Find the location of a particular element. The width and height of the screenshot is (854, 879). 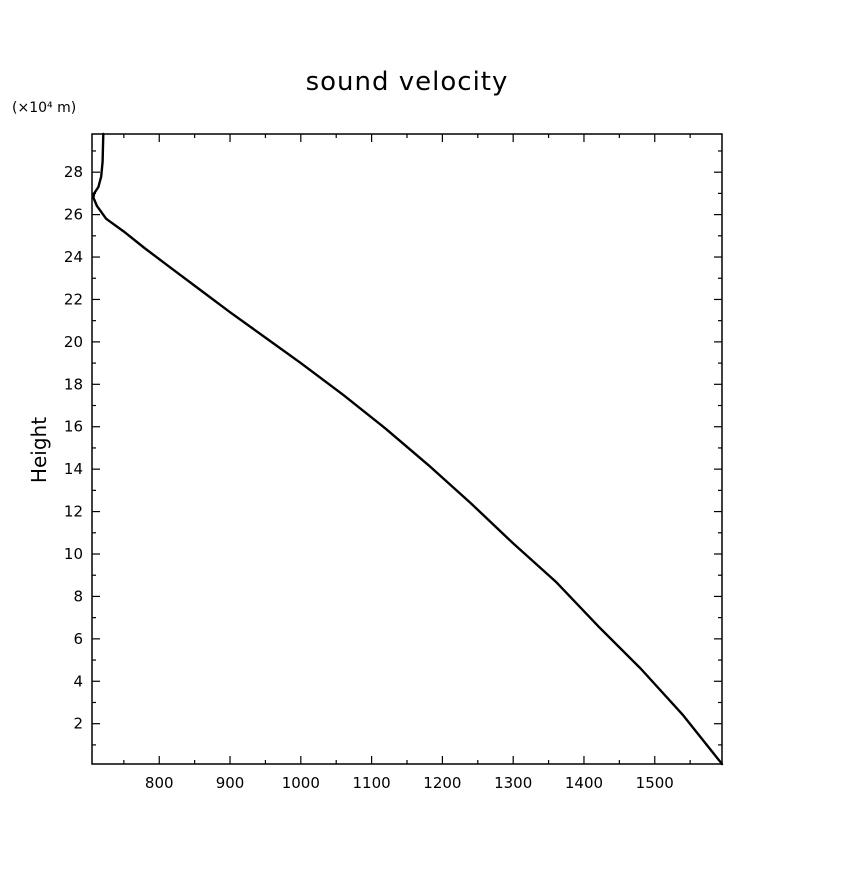

y-tick-label: 28 is located at coordinates (73, 172).